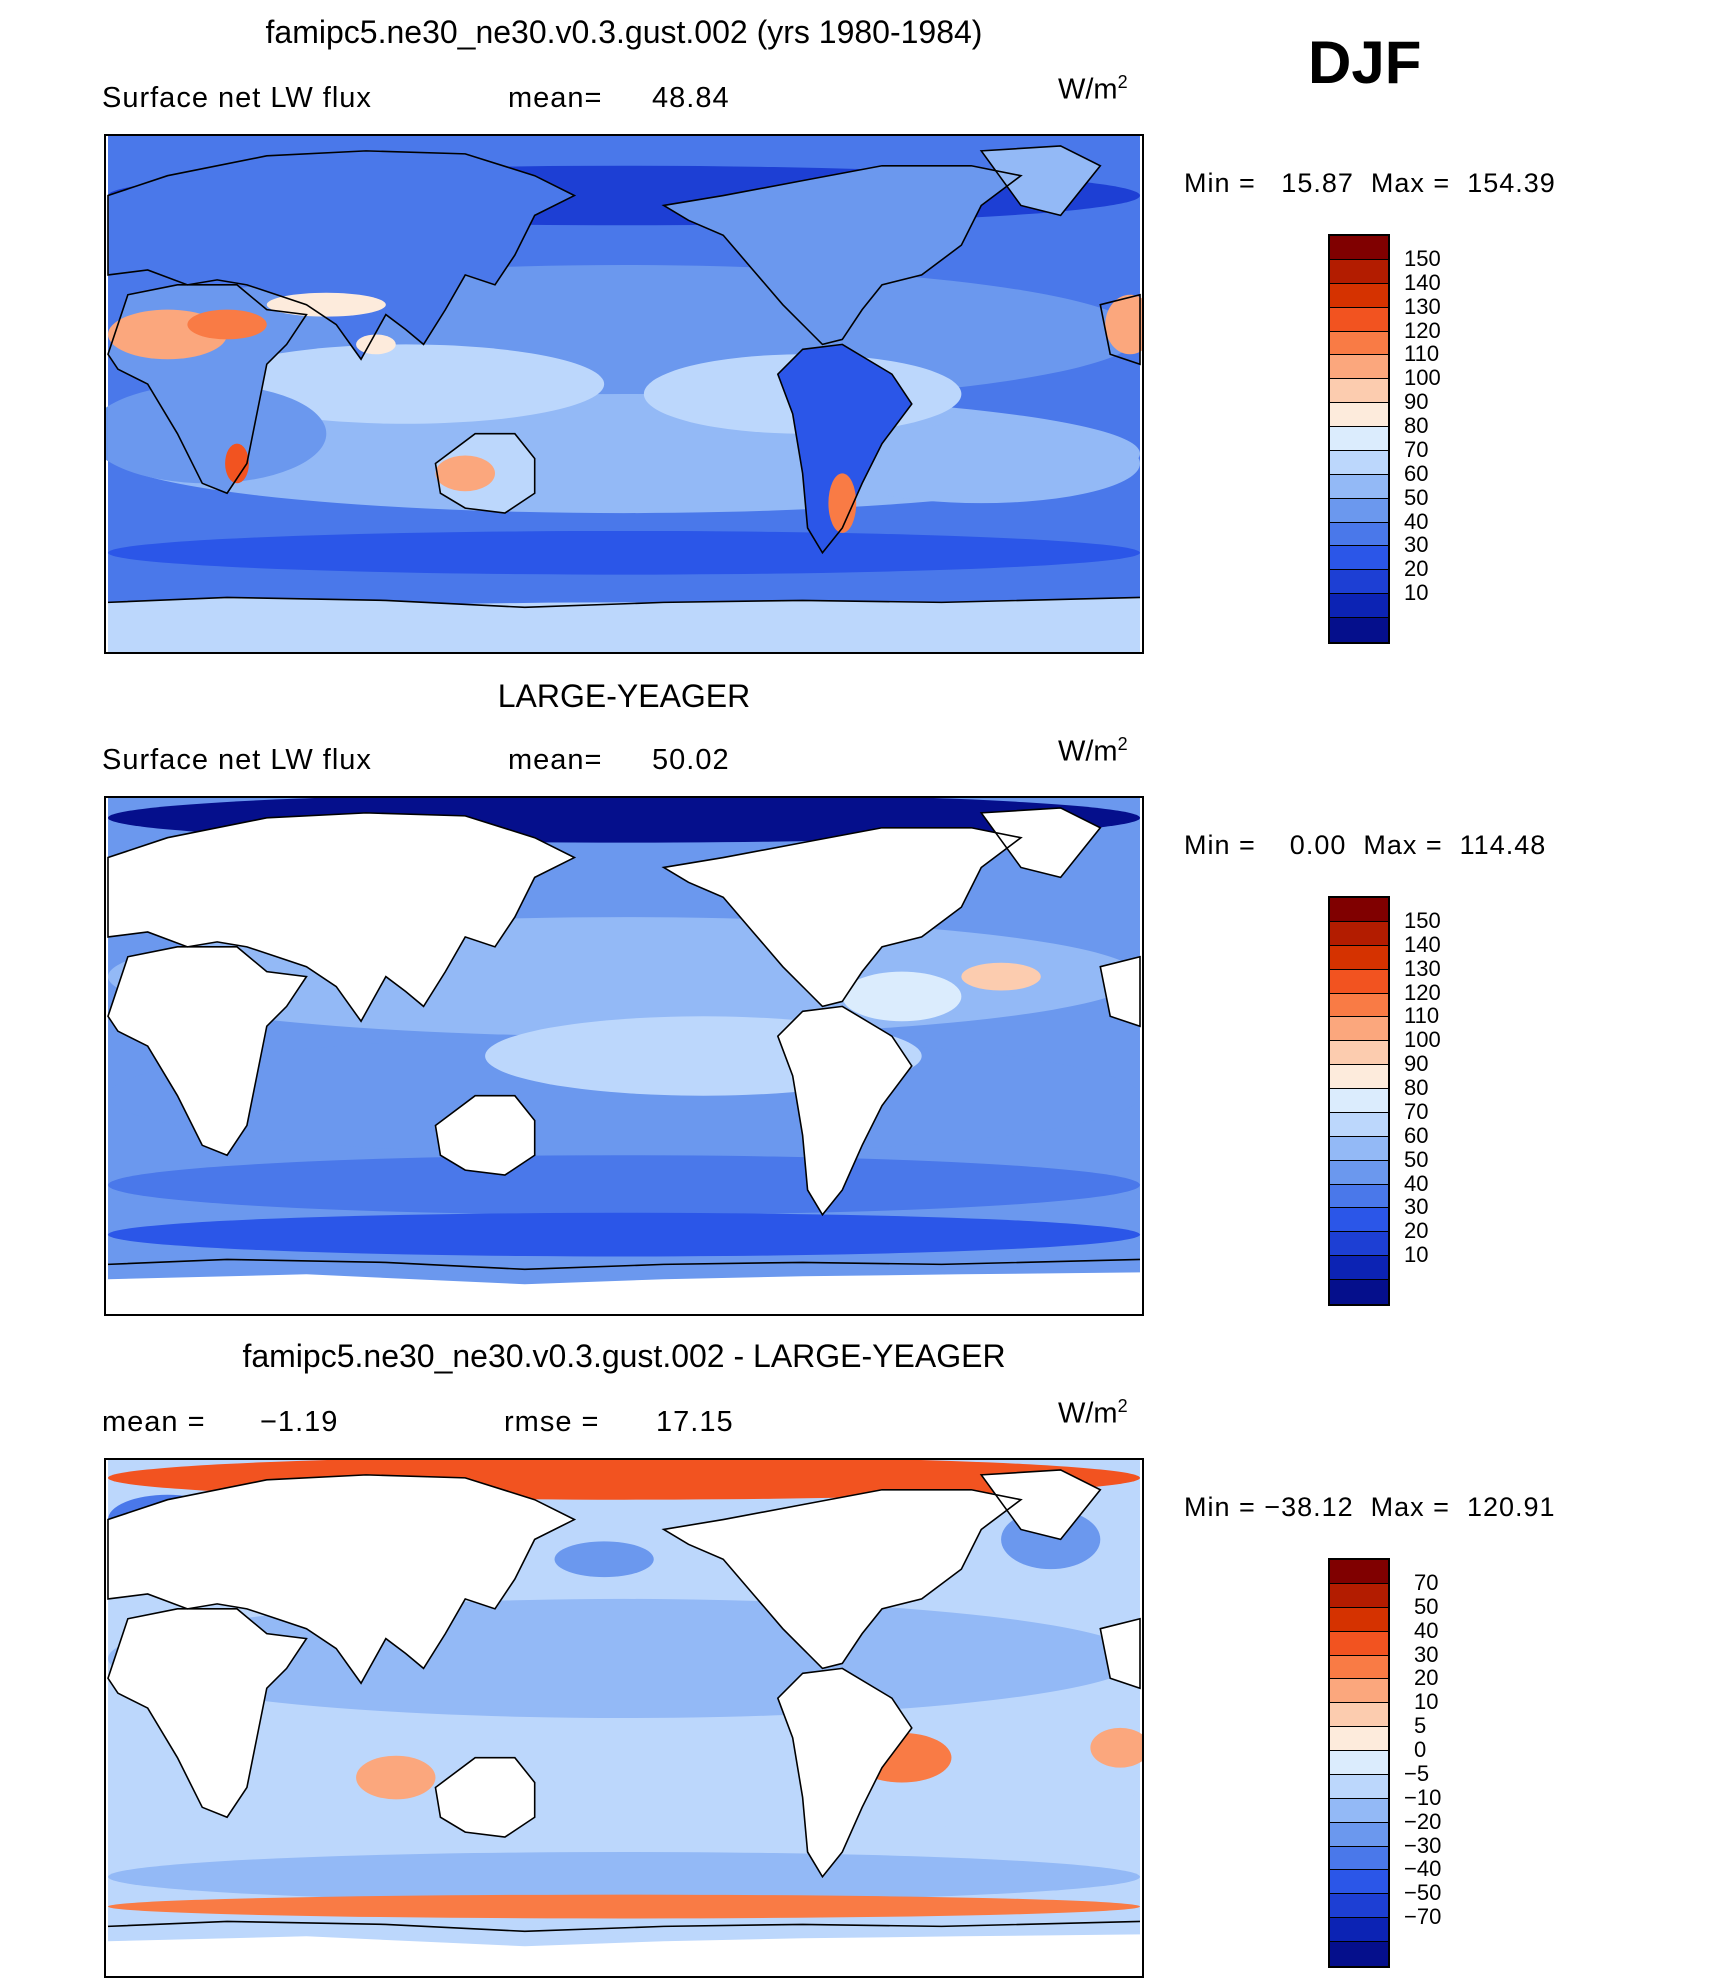 The height and width of the screenshot is (1985, 1710). What do you see at coordinates (1120, 991) in the screenshot?
I see `panel-2-coast-safrica_e` at bounding box center [1120, 991].